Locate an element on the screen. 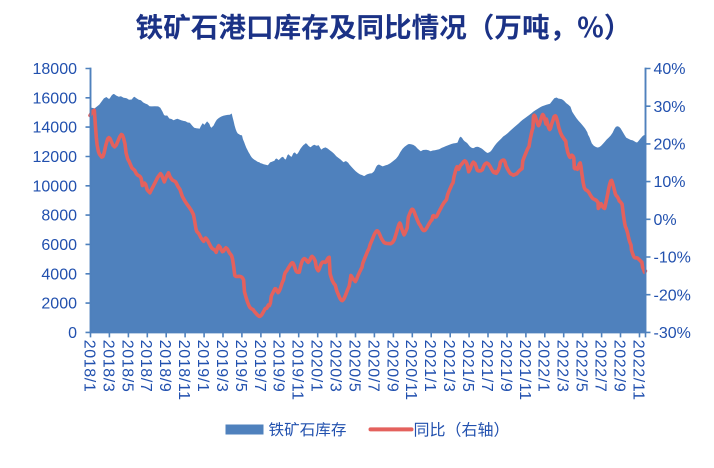 The height and width of the screenshot is (468, 714). right-axis-labels: -30% -20% -10% 0% 10% 20% 30% 40% is located at coordinates (672, 201).